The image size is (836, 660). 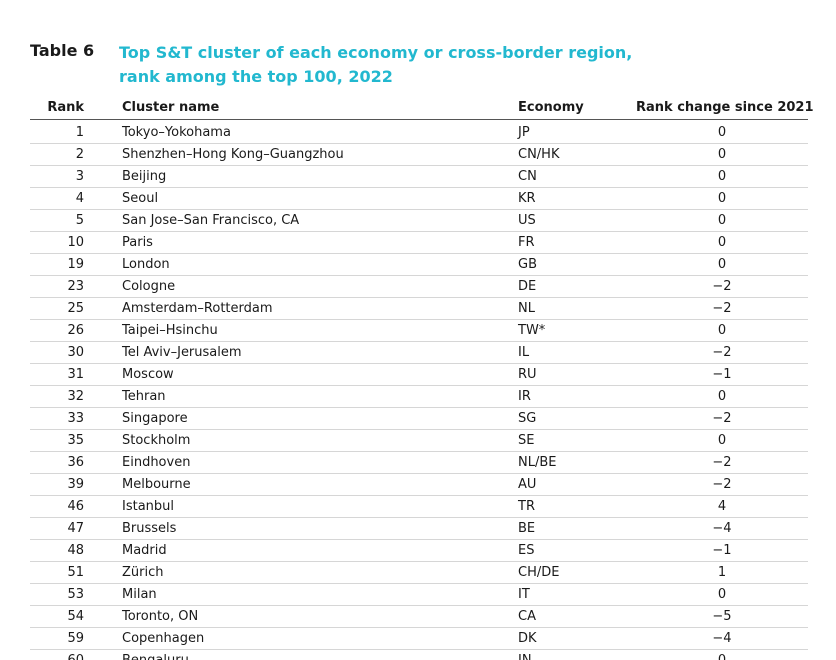 I want to click on economy: US, so click(x=527, y=220).